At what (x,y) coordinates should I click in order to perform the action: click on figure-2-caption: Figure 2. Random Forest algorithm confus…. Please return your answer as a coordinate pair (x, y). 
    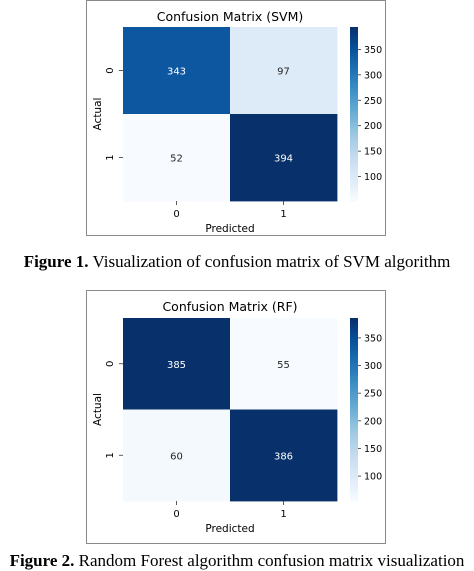
    Looking at the image, I should click on (237, 561).